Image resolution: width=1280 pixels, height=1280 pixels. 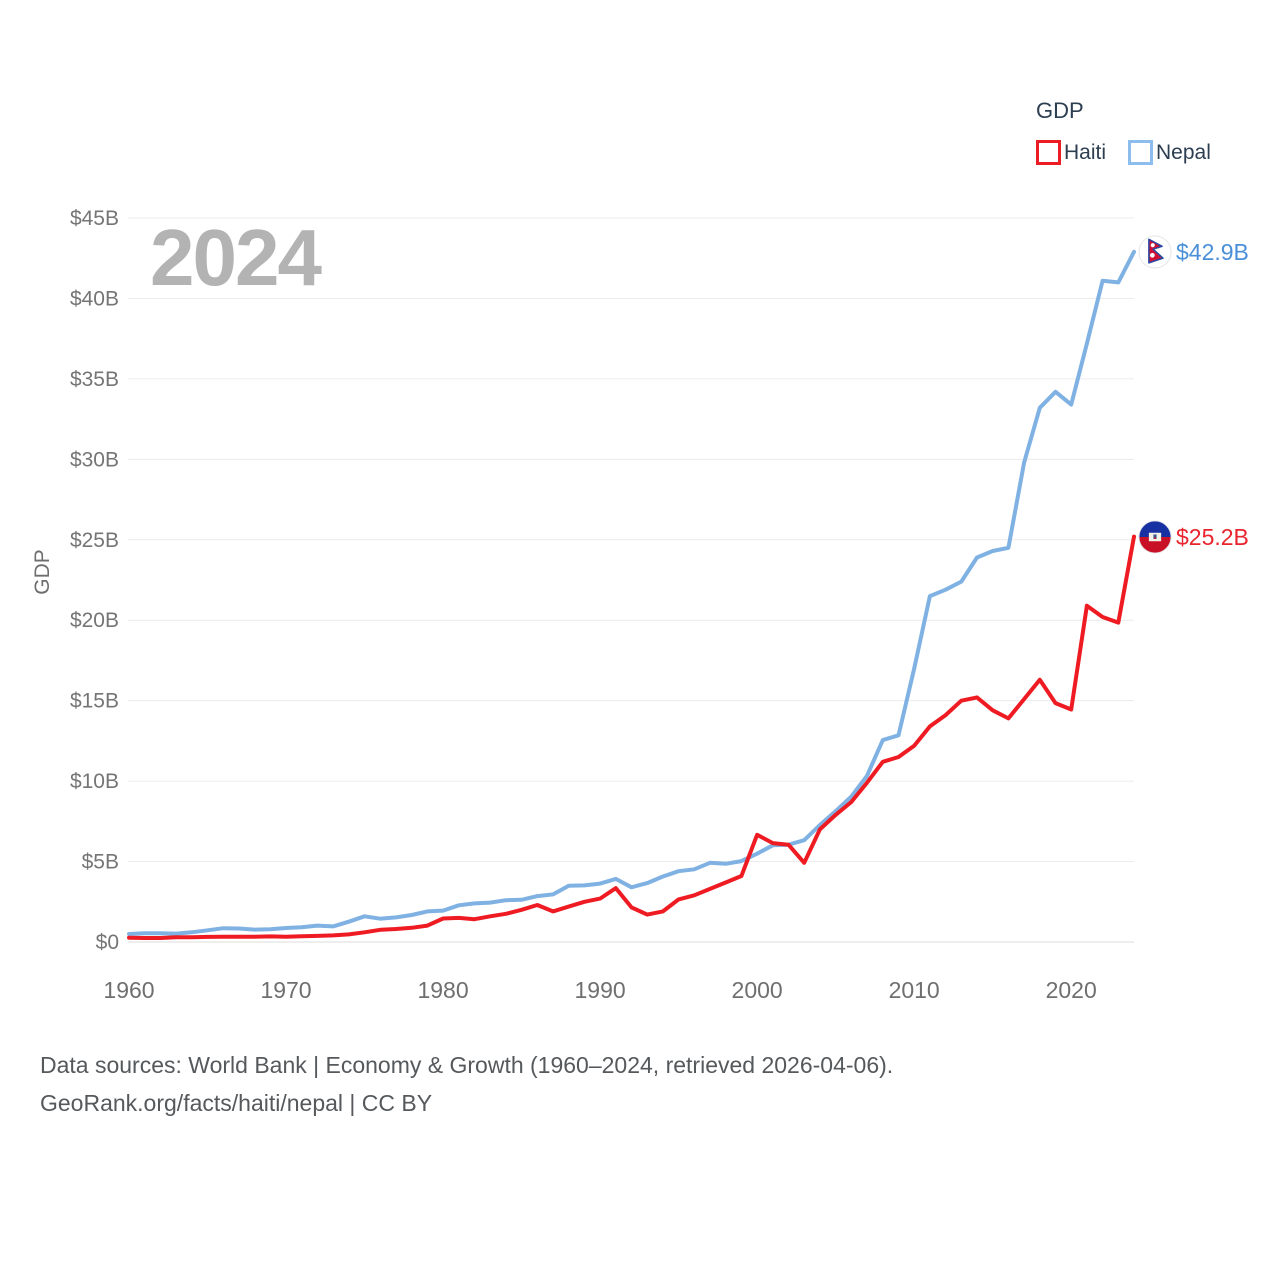 I want to click on legend-item-haiti: Haiti, so click(x=1071, y=152).